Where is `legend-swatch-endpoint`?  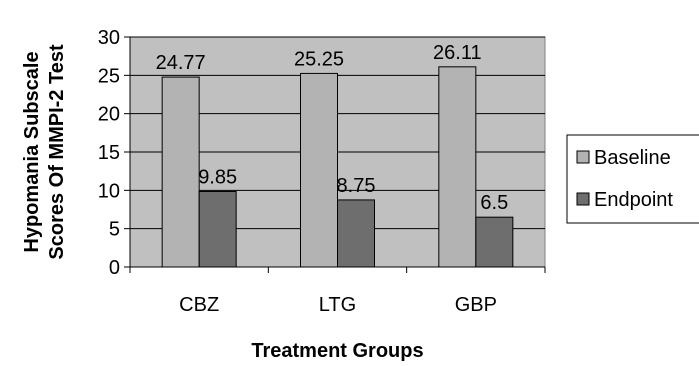 legend-swatch-endpoint is located at coordinates (583, 199).